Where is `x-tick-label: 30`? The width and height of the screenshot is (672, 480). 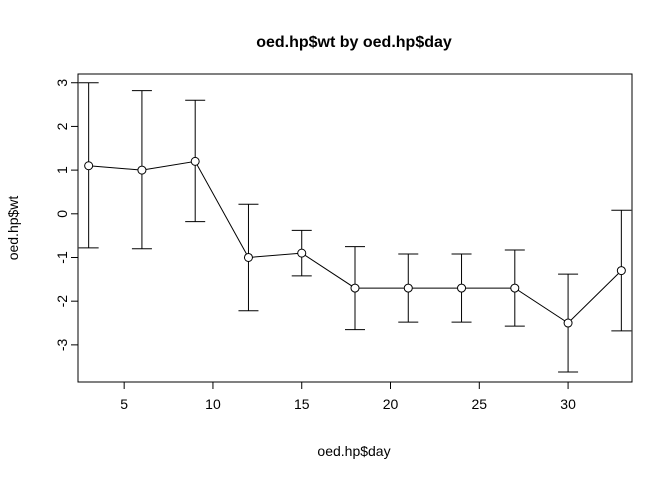
x-tick-label: 30 is located at coordinates (568, 404).